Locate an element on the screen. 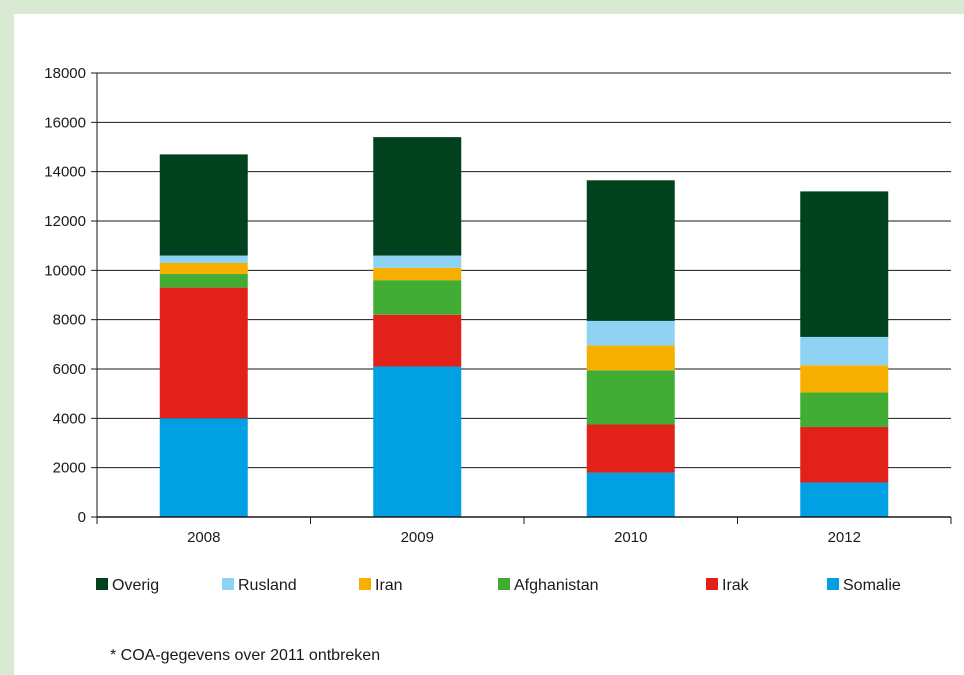  bar-somalie-2010 is located at coordinates (630, 494).